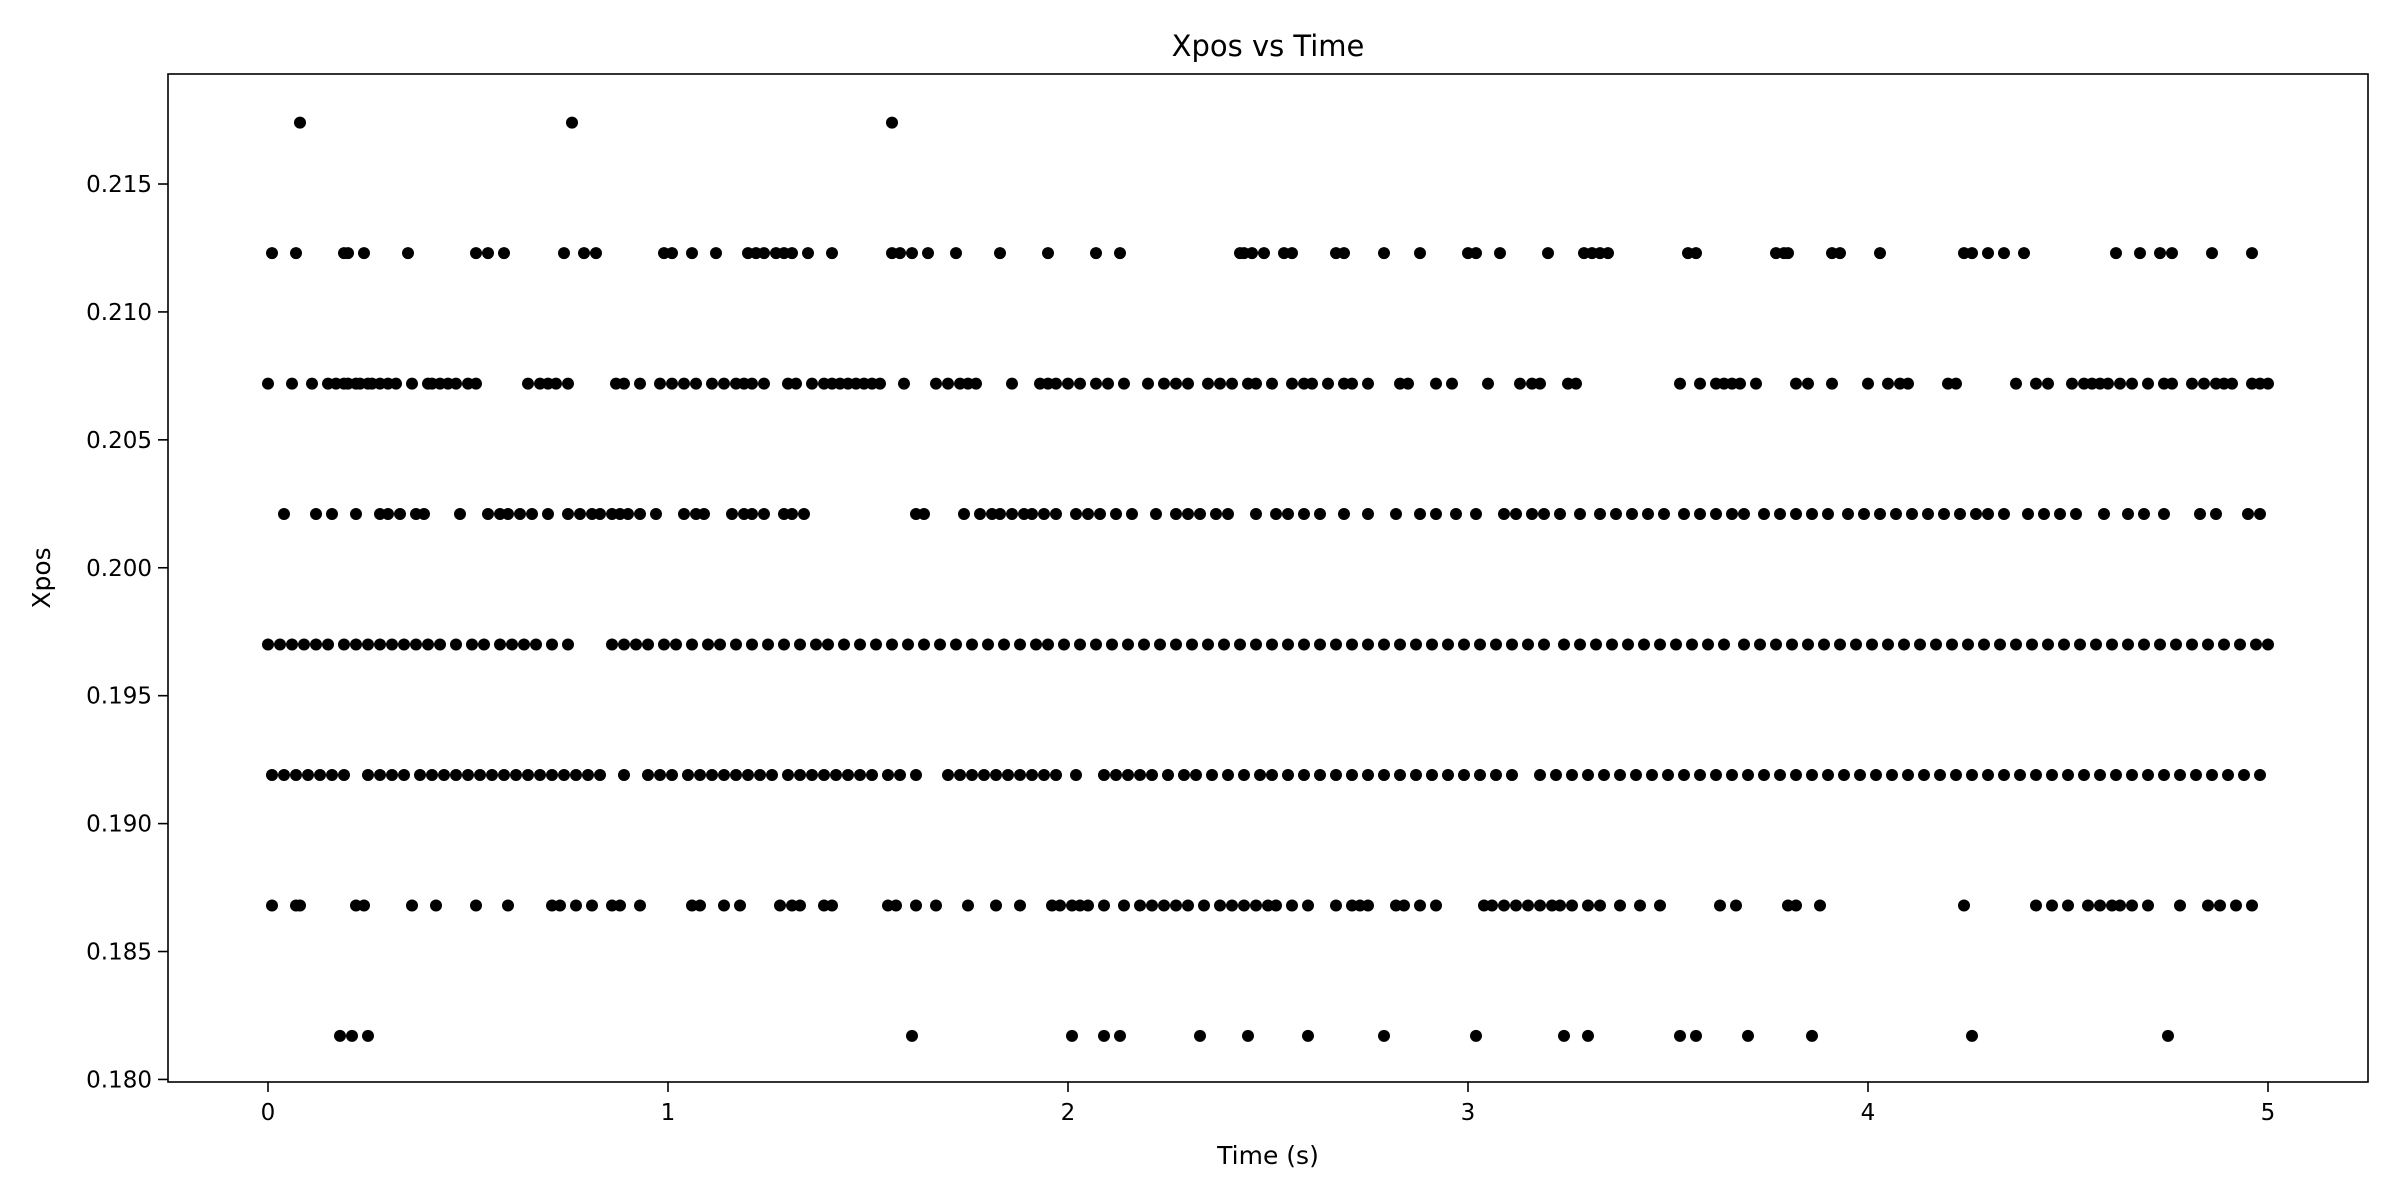 This screenshot has height=1200, width=2400. Describe the element at coordinates (1068, 1113) in the screenshot. I see `x-tick-label: 2` at that location.